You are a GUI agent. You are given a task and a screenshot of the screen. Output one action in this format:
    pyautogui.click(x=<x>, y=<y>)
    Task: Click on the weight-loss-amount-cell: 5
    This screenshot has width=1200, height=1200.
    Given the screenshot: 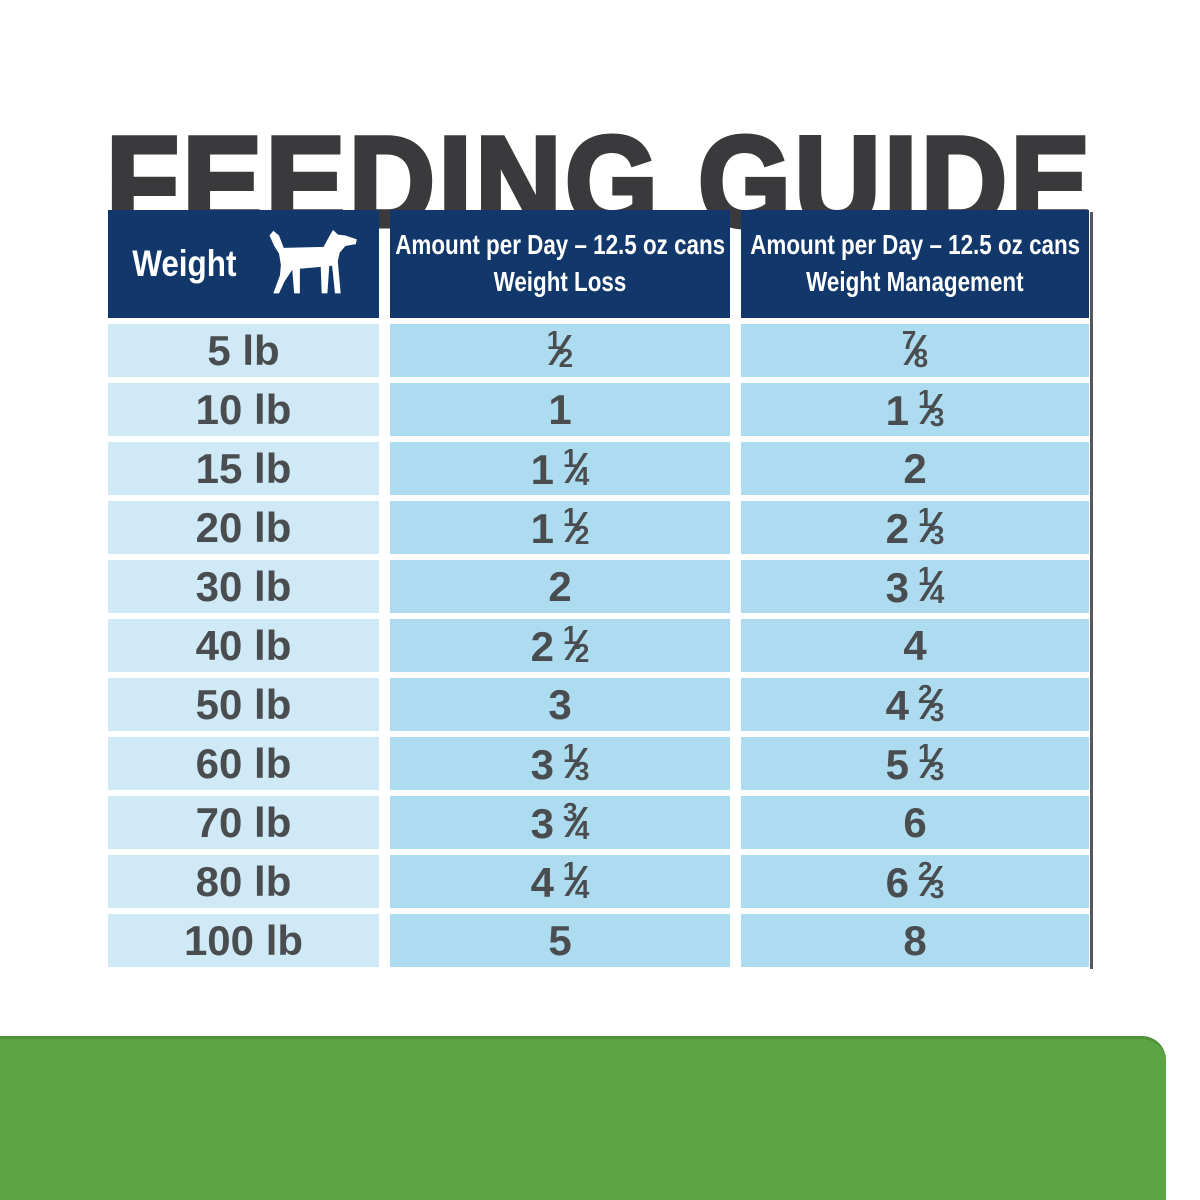 What is the action you would take?
    pyautogui.click(x=560, y=940)
    